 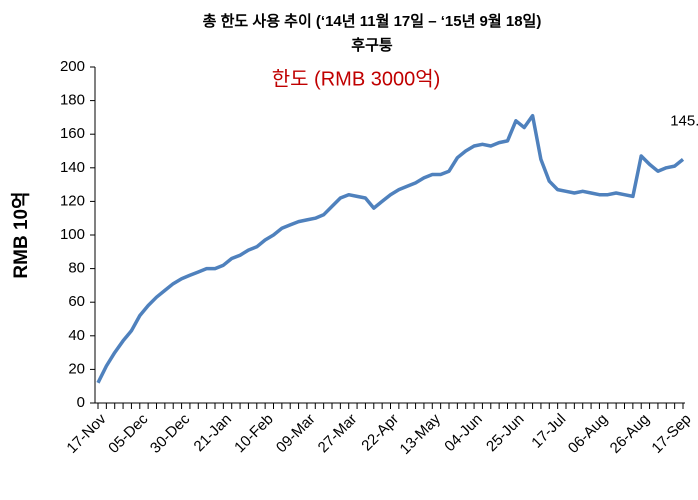 I want to click on x-tick-label: 13-May, so click(x=421, y=434).